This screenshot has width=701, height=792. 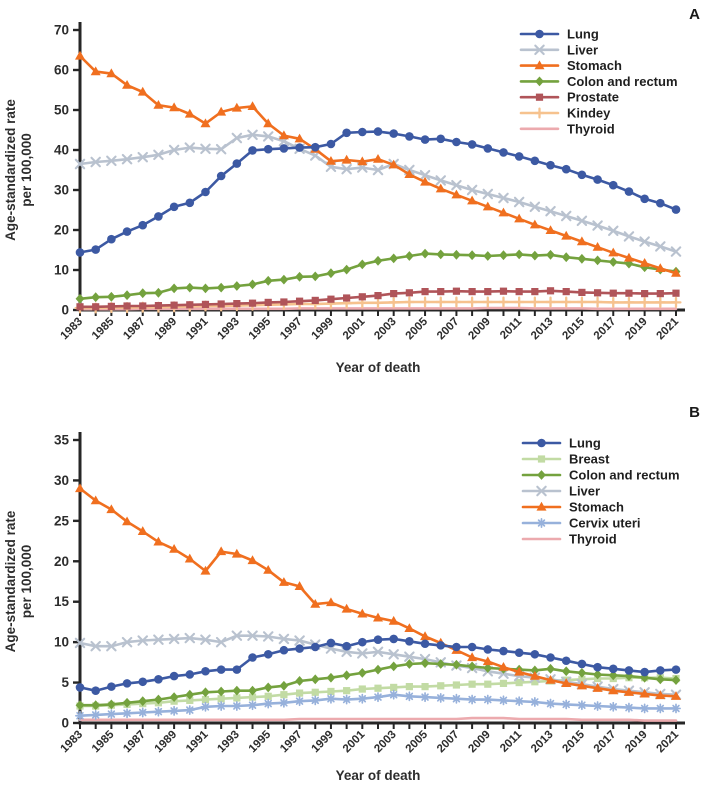 What do you see at coordinates (605, 329) in the screenshot?
I see `x-tick-label: 2017` at bounding box center [605, 329].